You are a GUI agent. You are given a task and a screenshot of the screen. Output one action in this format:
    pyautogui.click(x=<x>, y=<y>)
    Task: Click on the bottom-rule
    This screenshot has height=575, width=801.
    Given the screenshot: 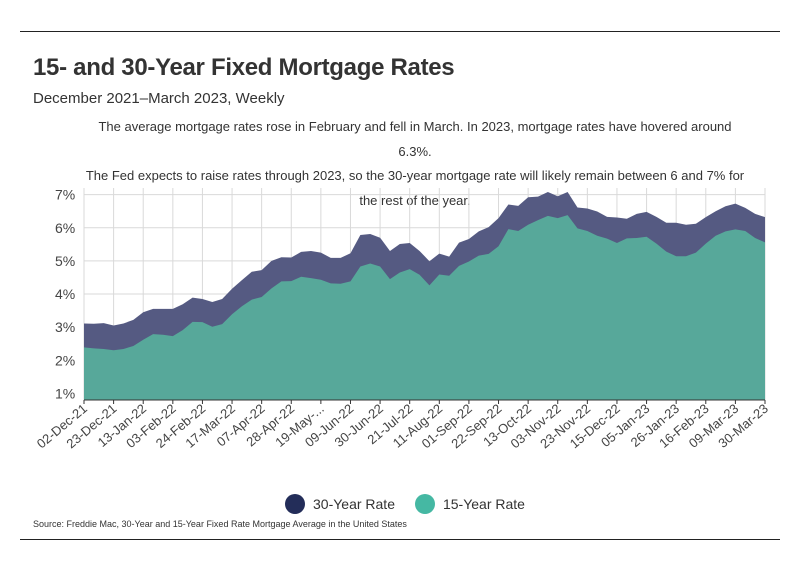 What is the action you would take?
    pyautogui.click(x=400, y=539)
    